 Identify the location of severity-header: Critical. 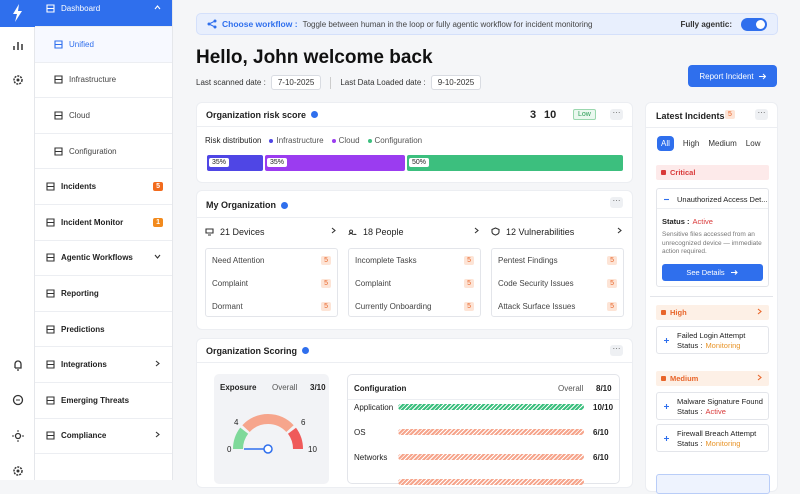
(712, 172).